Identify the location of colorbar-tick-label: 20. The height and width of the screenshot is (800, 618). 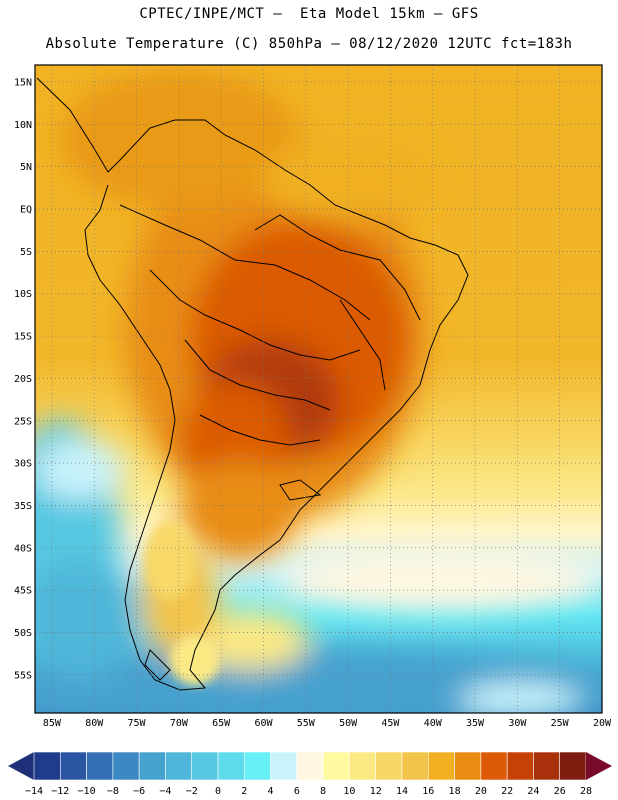
(481, 791).